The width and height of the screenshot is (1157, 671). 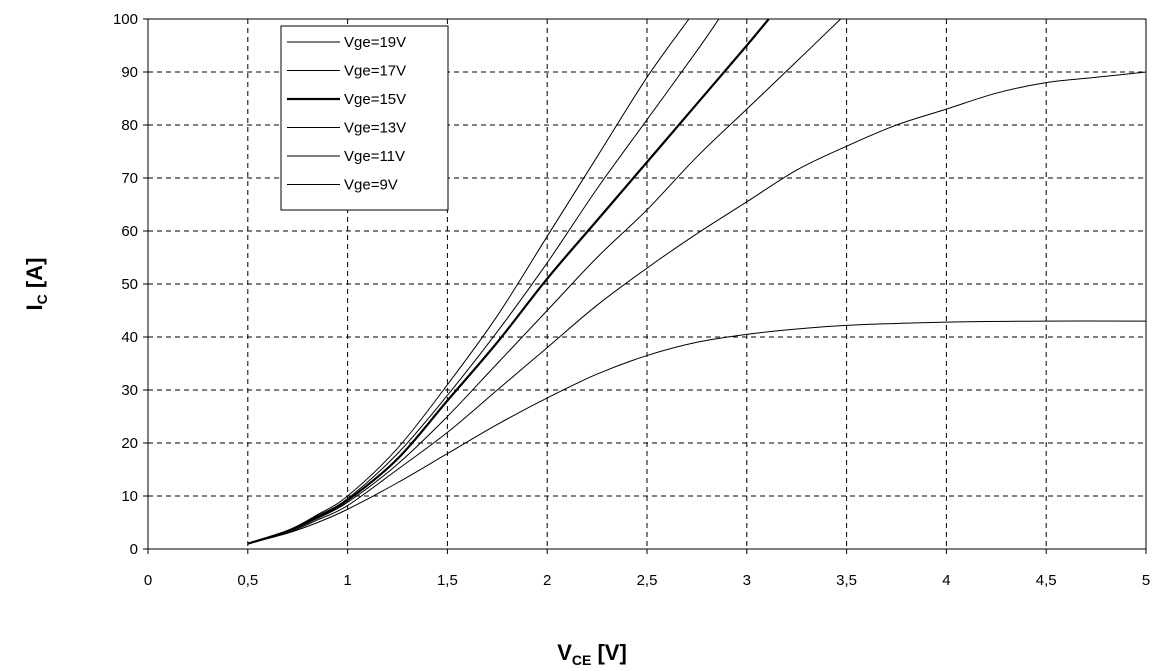 I want to click on x-tick-label: 4, so click(x=946, y=580).